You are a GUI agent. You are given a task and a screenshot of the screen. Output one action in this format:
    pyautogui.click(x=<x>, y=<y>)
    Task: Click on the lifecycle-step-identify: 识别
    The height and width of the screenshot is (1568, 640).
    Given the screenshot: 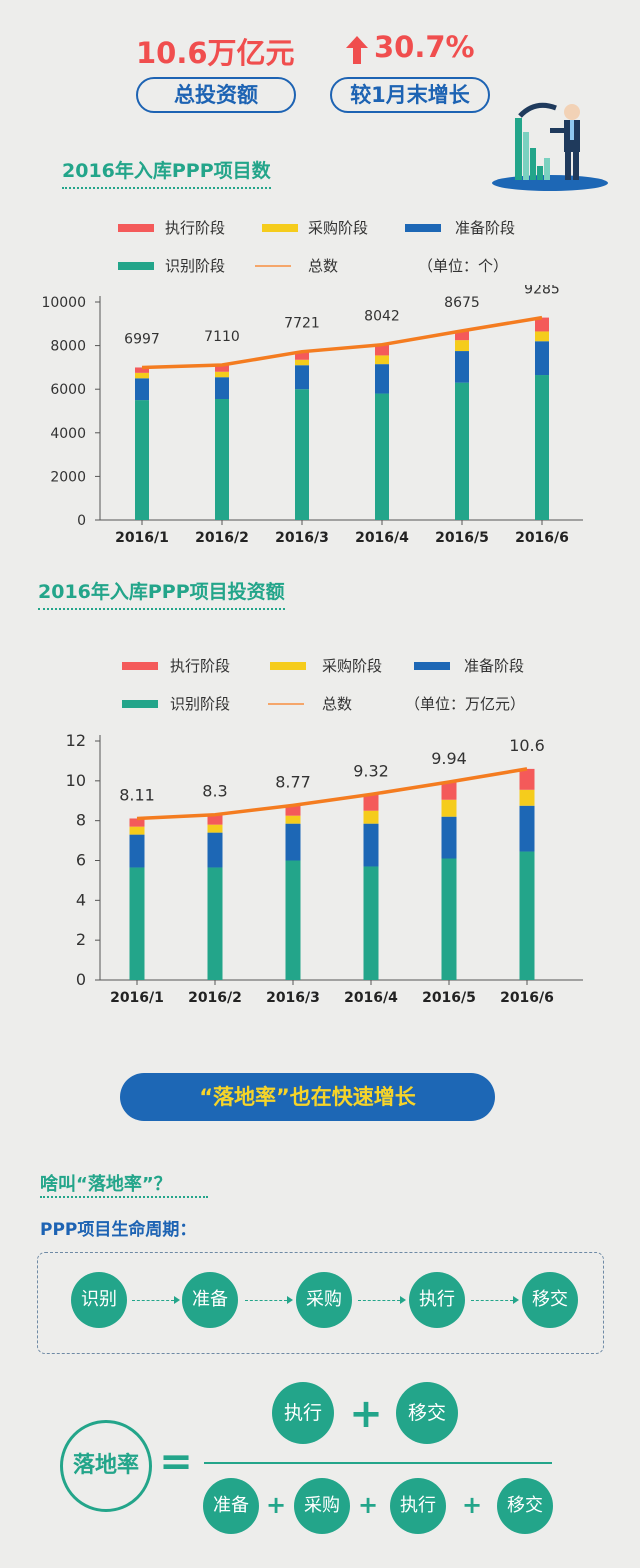 What is the action you would take?
    pyautogui.click(x=99, y=1300)
    